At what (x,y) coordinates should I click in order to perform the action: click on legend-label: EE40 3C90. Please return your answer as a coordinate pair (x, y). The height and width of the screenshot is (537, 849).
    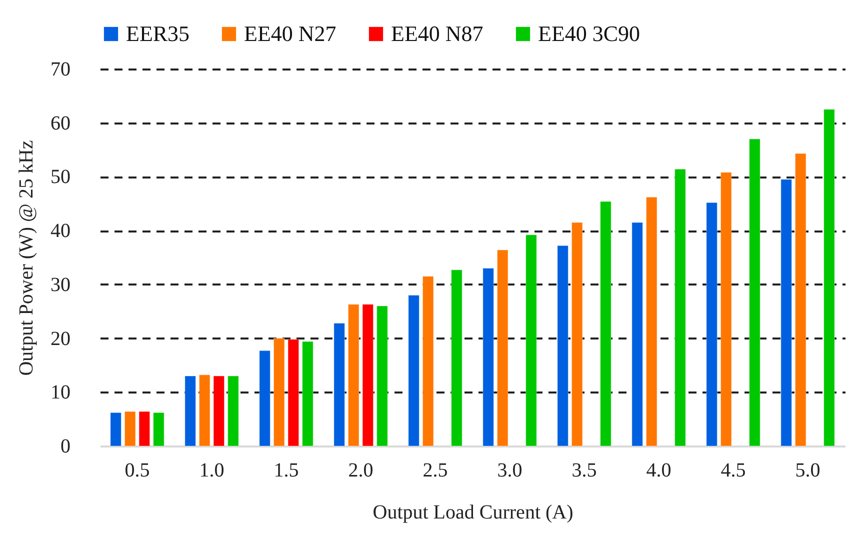
    Looking at the image, I should click on (589, 33).